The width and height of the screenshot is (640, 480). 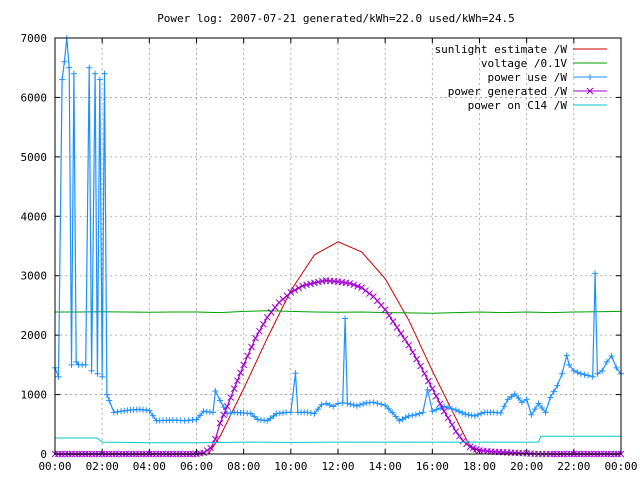 I want to click on x-tick-label: 04:00, so click(x=149, y=466).